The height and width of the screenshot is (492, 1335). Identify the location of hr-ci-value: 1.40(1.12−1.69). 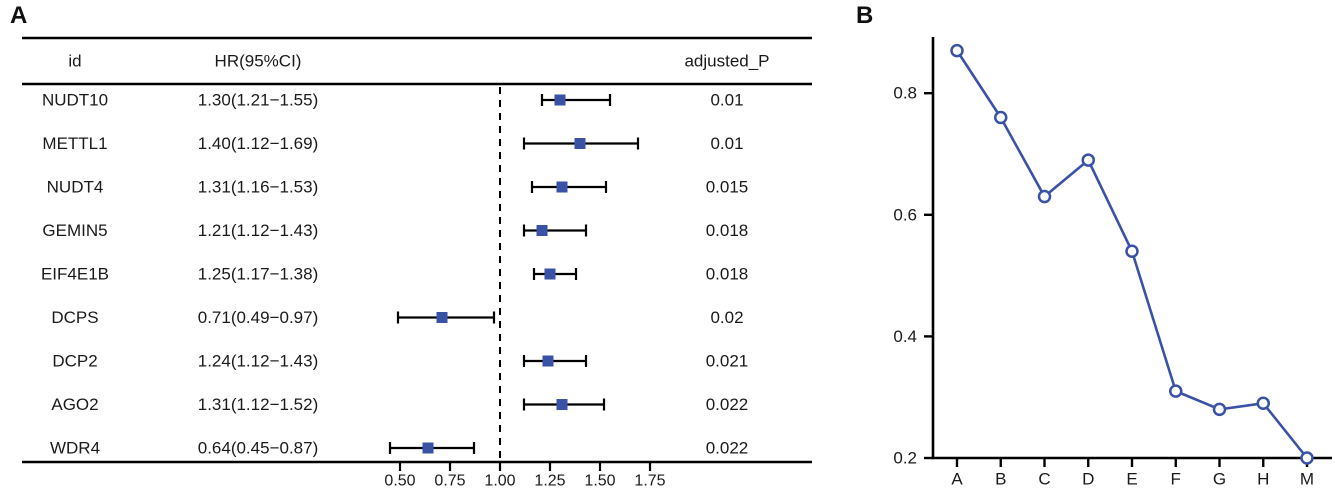
(258, 143).